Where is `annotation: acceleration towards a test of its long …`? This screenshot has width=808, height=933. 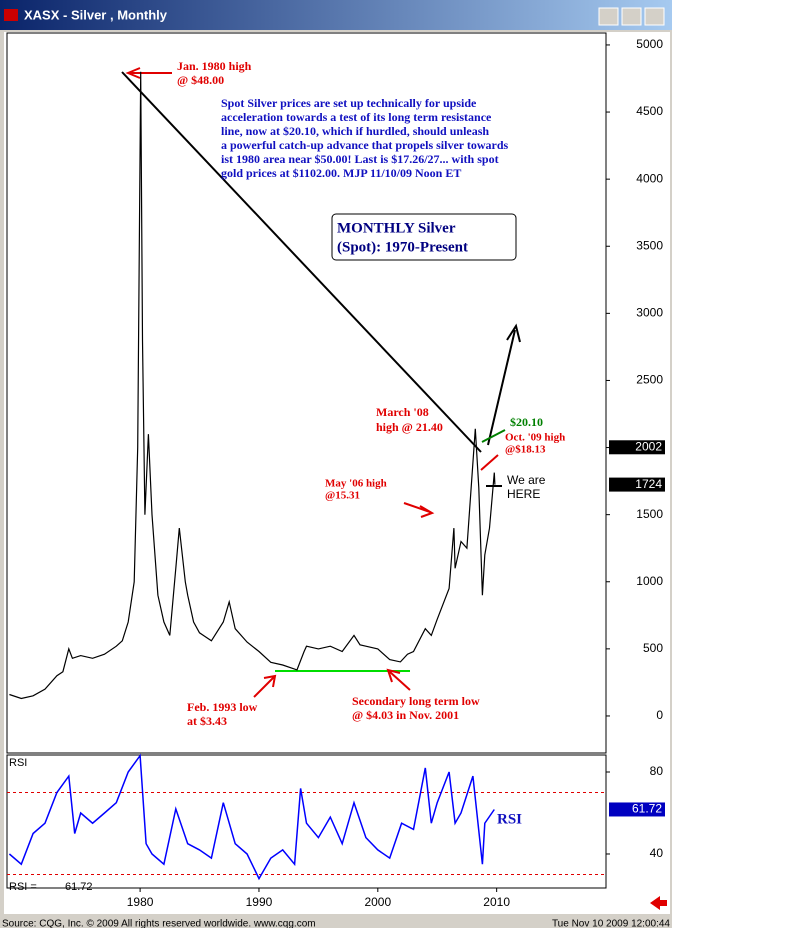 annotation: acceleration towards a test of its long … is located at coordinates (356, 117).